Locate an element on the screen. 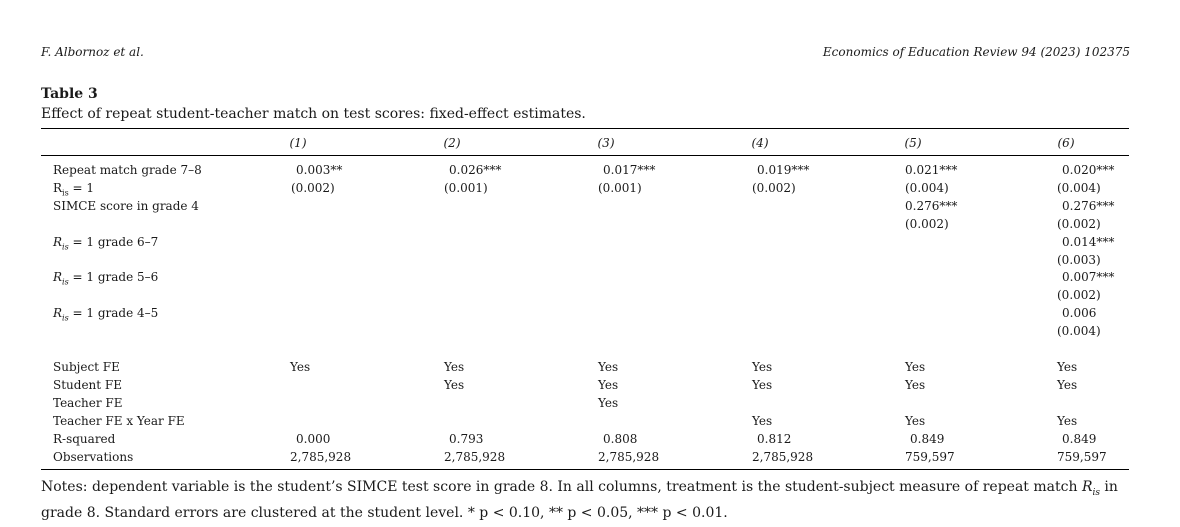  row-label-rest: = 1 grade 4–5 is located at coordinates (113, 313).